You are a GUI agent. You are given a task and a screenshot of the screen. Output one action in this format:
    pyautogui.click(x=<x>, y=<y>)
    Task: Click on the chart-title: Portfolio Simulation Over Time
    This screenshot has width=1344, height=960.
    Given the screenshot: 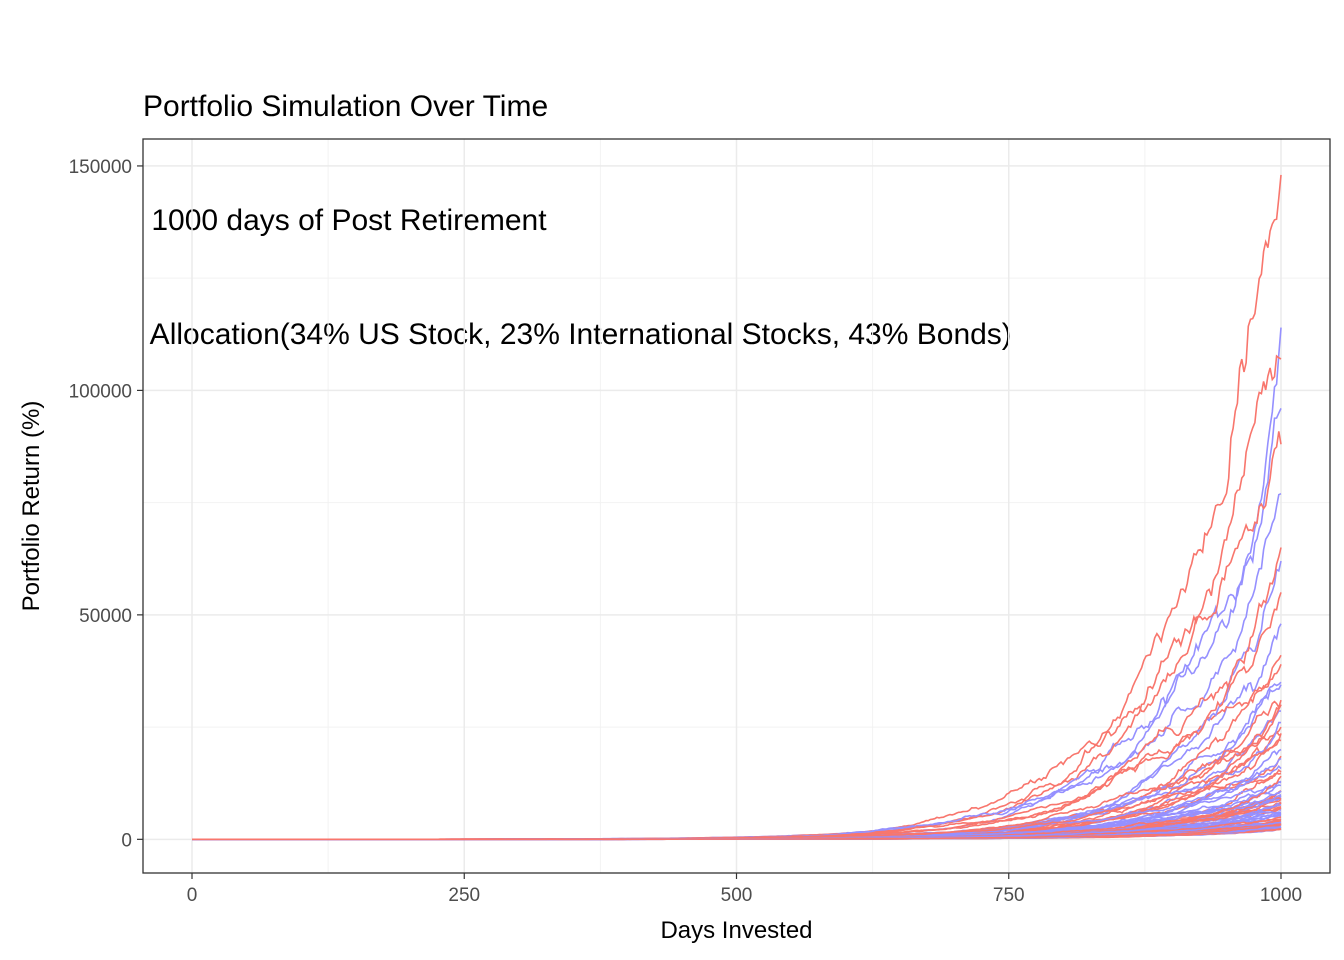 What is the action you would take?
    pyautogui.click(x=346, y=106)
    